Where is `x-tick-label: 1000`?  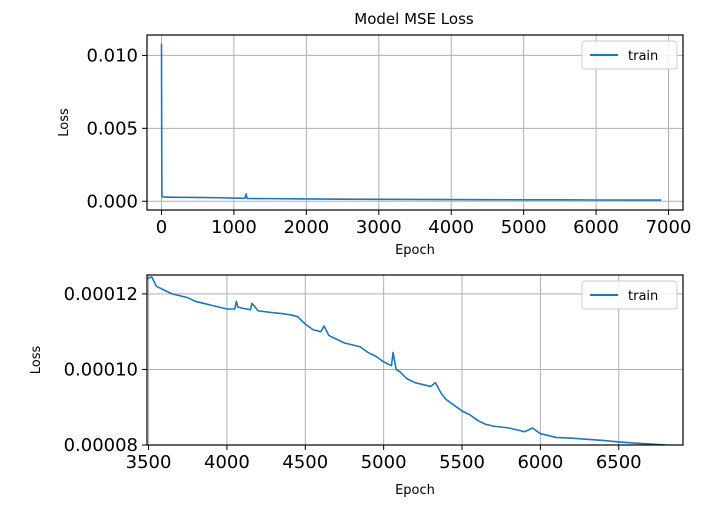 x-tick-label: 1000 is located at coordinates (234, 227).